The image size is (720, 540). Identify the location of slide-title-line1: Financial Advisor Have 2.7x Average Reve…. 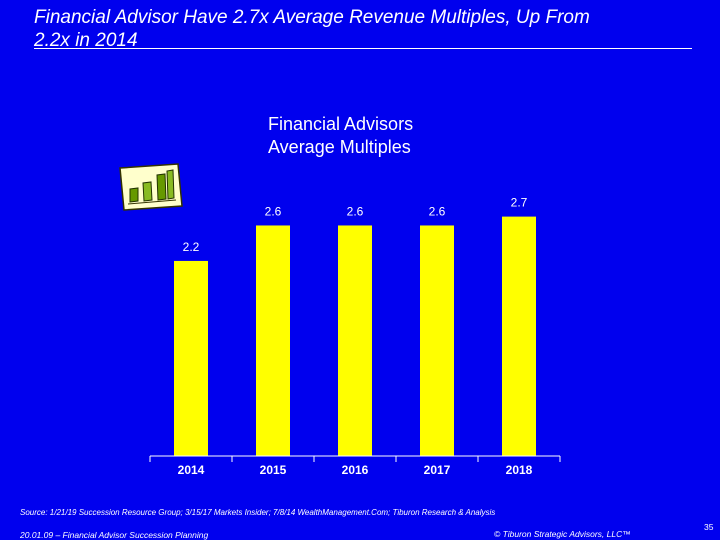
(312, 17).